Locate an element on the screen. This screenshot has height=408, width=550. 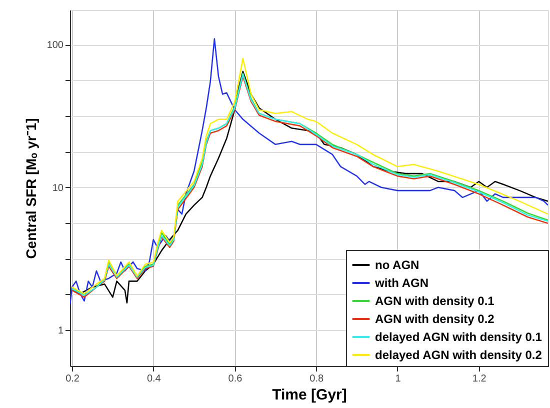
x-tick-label: 0.4 is located at coordinates (154, 379).